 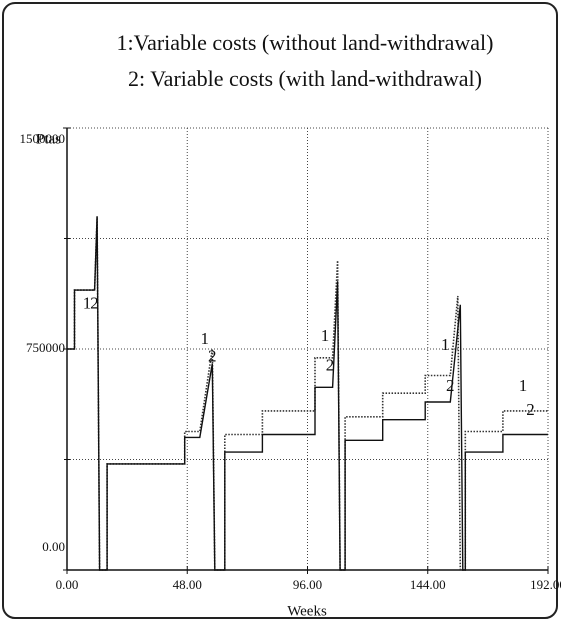 What do you see at coordinates (67, 584) in the screenshot?
I see `x-tick-label: 0.00` at bounding box center [67, 584].